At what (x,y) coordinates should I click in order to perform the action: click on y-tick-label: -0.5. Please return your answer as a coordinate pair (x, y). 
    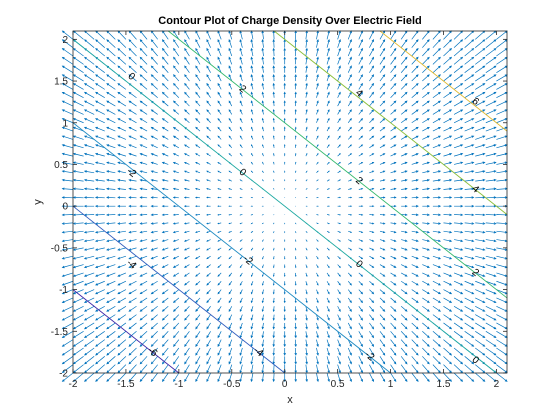
    Looking at the image, I should click on (60, 248).